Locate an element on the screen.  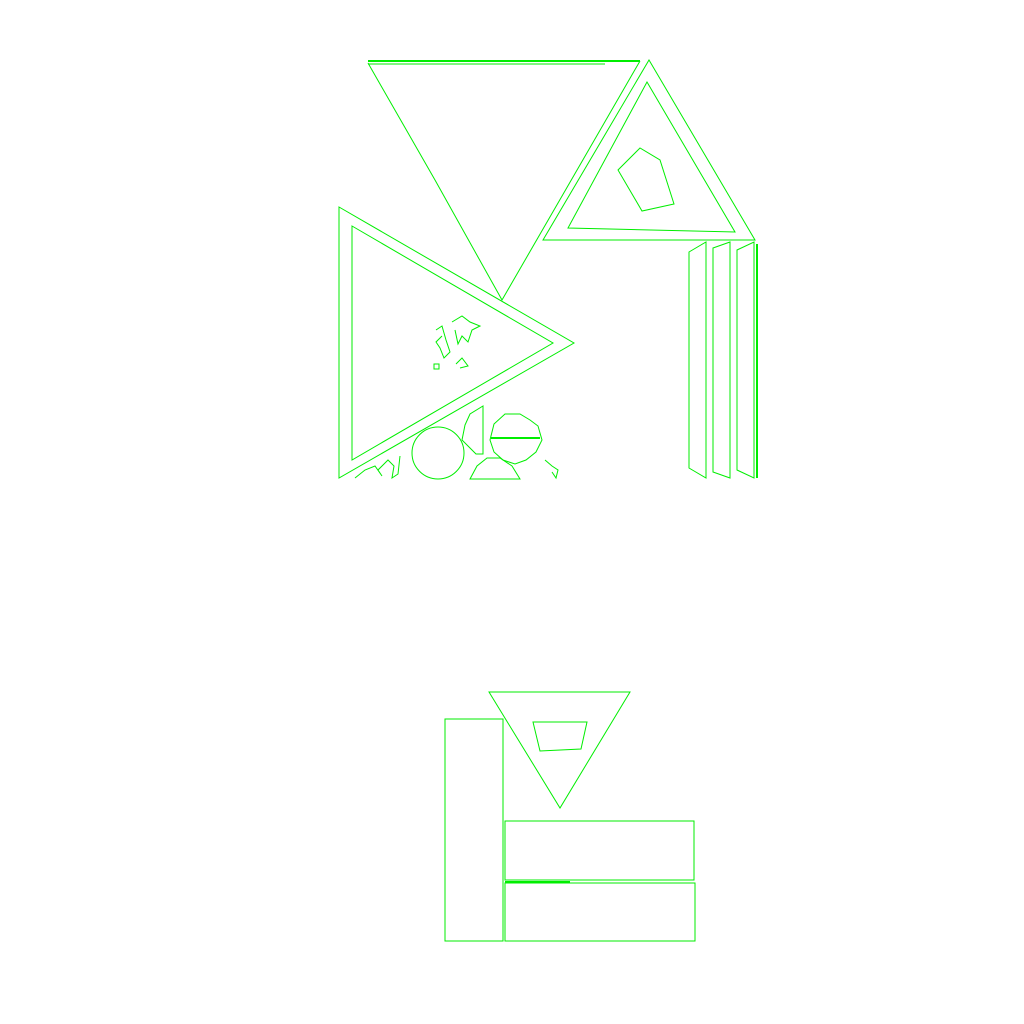
boulder-round is located at coordinates (516, 439).